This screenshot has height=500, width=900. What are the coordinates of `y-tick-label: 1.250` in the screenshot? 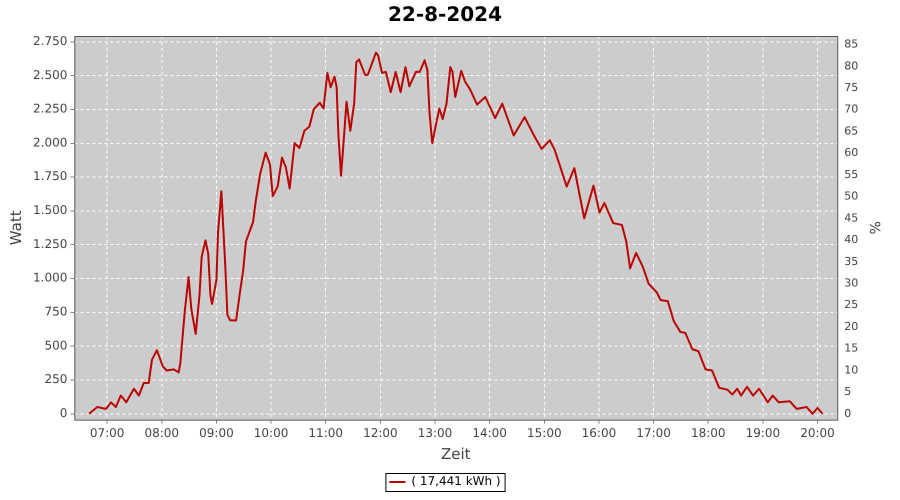 It's located at (50, 243).